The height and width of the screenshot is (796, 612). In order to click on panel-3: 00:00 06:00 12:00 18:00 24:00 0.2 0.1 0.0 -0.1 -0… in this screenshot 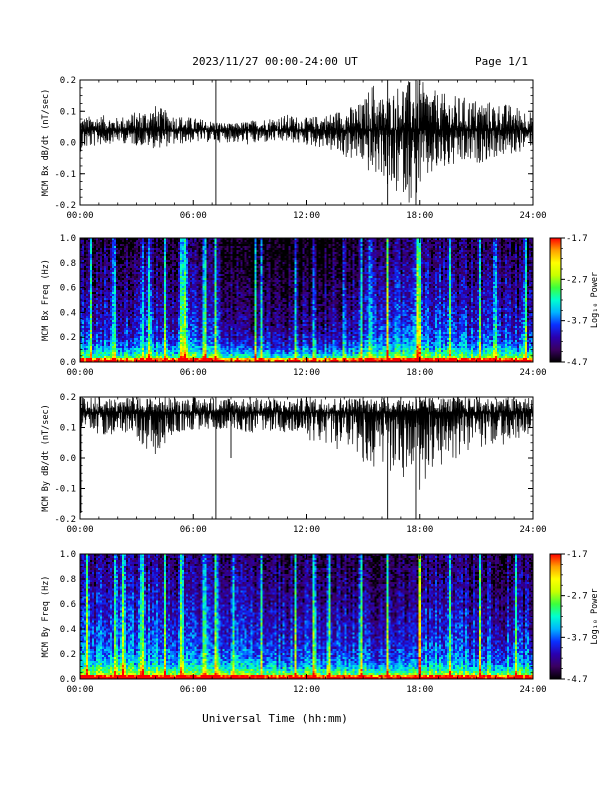, I will do `click(294, 464)`.